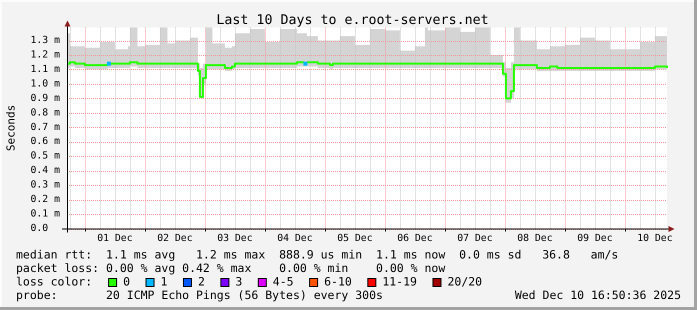 The image size is (697, 310). Describe the element at coordinates (235, 238) in the screenshot. I see `x-tick-label: 03 Dec` at that location.